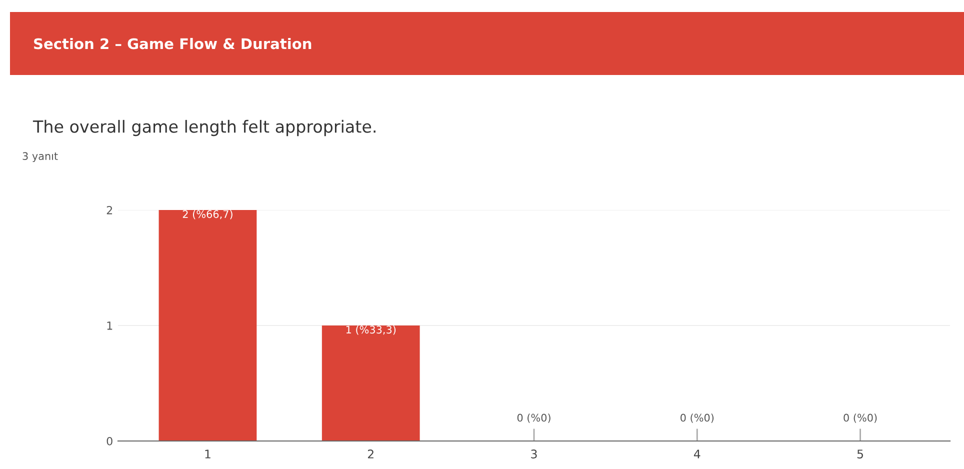  What do you see at coordinates (860, 454) in the screenshot?
I see `x-tick-label: 5` at bounding box center [860, 454].